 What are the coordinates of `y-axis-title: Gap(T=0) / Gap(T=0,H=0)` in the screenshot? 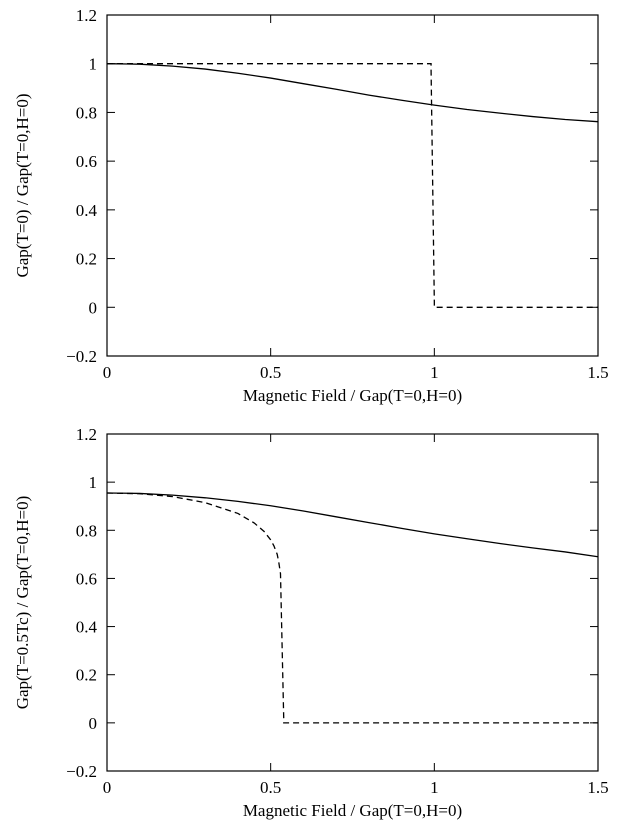 It's located at (22, 185).